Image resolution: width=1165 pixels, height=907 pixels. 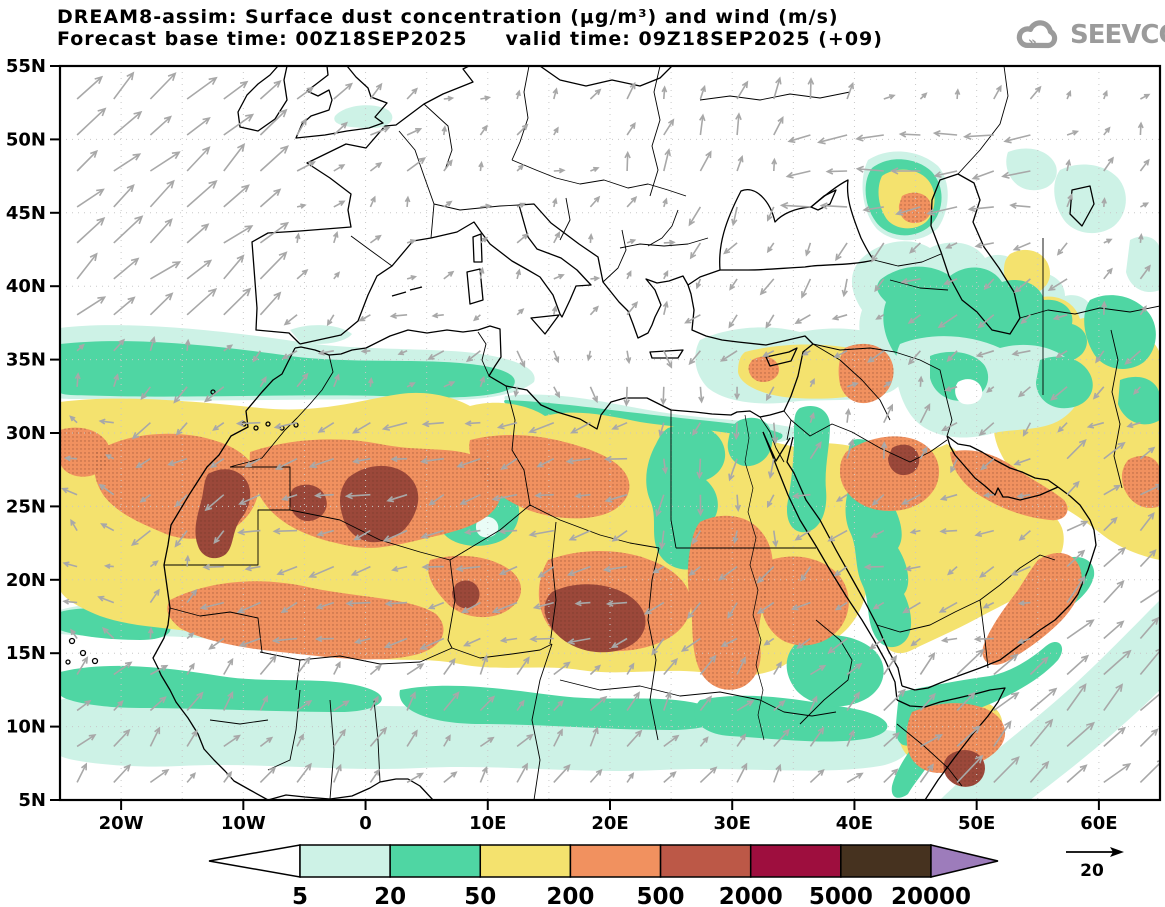 What do you see at coordinates (32, 800) in the screenshot?
I see `lat-tick-label: 5N` at bounding box center [32, 800].